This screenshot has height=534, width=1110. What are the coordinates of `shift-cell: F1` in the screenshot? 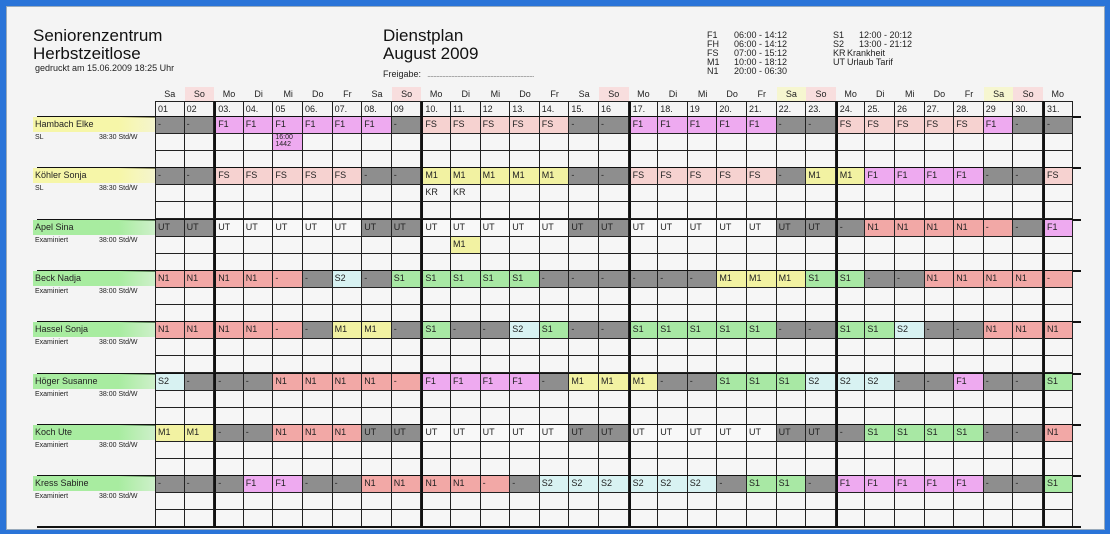 It's located at (318, 125).